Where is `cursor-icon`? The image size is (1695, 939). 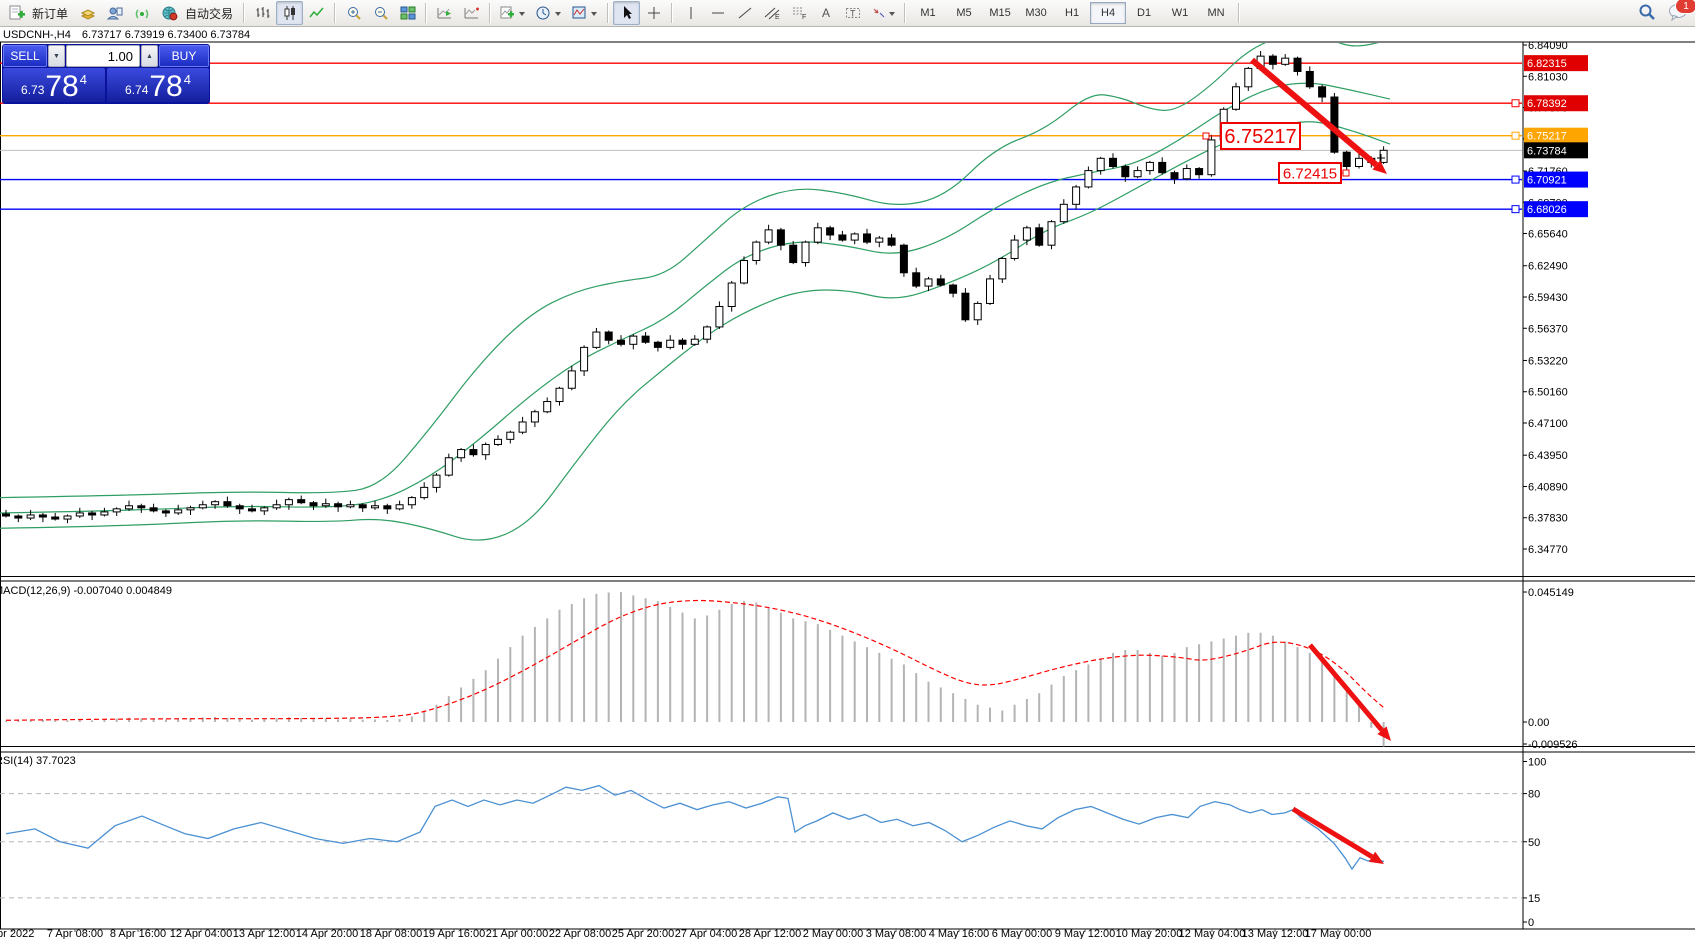 cursor-icon is located at coordinates (627, 13).